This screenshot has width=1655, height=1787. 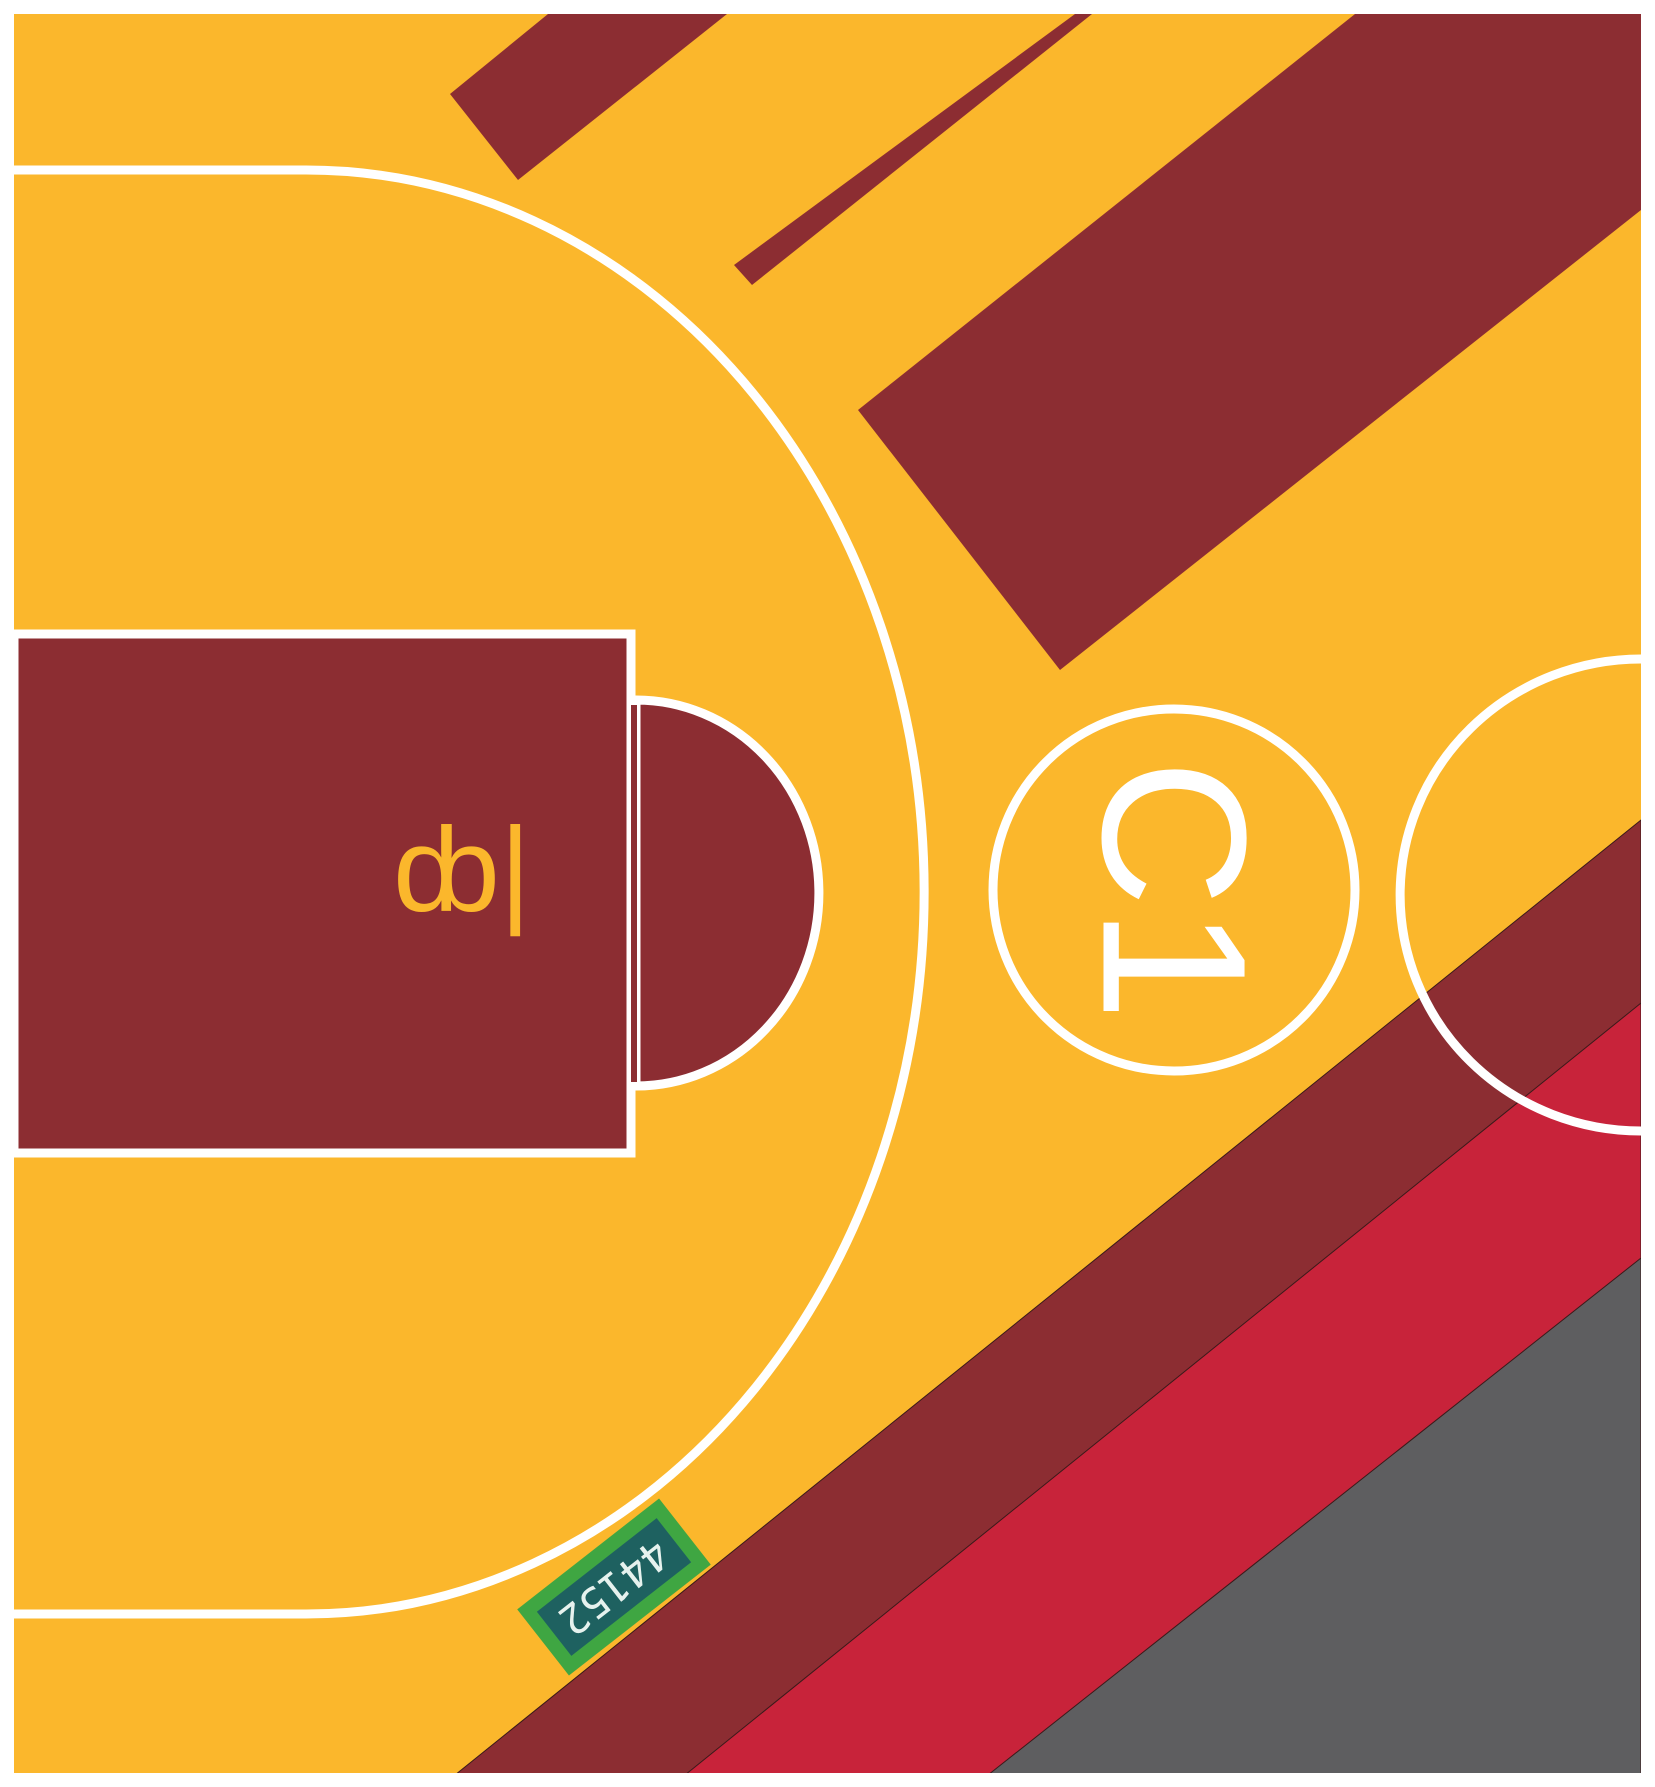 I want to click on center-circle-label: C1, so click(x=1174, y=890).